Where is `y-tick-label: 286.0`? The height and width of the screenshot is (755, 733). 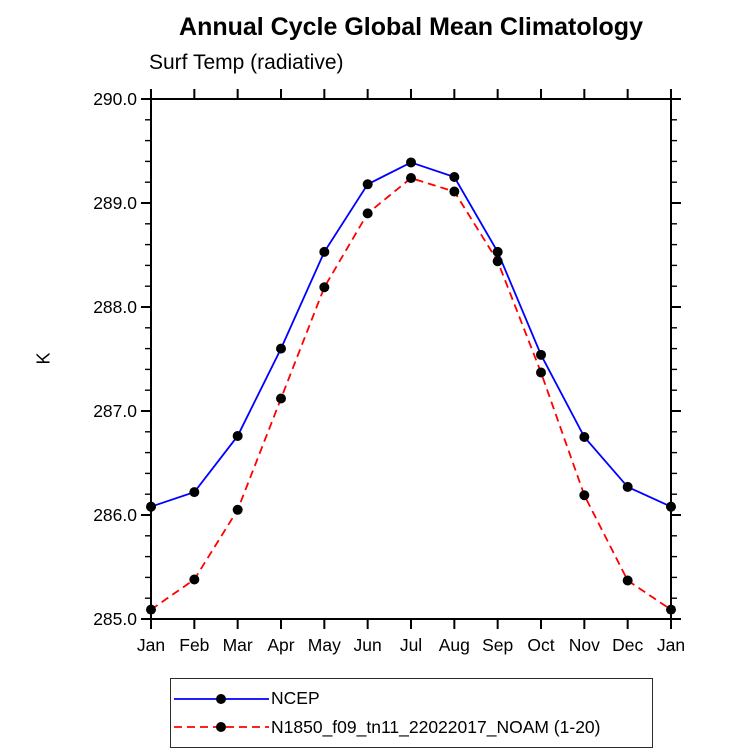 y-tick-label: 286.0 is located at coordinates (115, 515).